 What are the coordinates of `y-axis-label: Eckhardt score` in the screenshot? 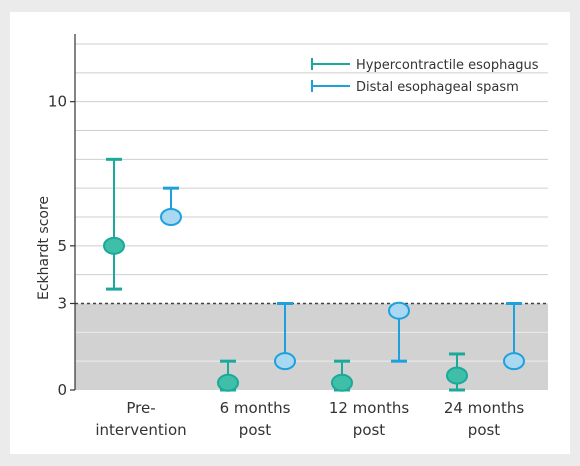 It's located at (44, 248).